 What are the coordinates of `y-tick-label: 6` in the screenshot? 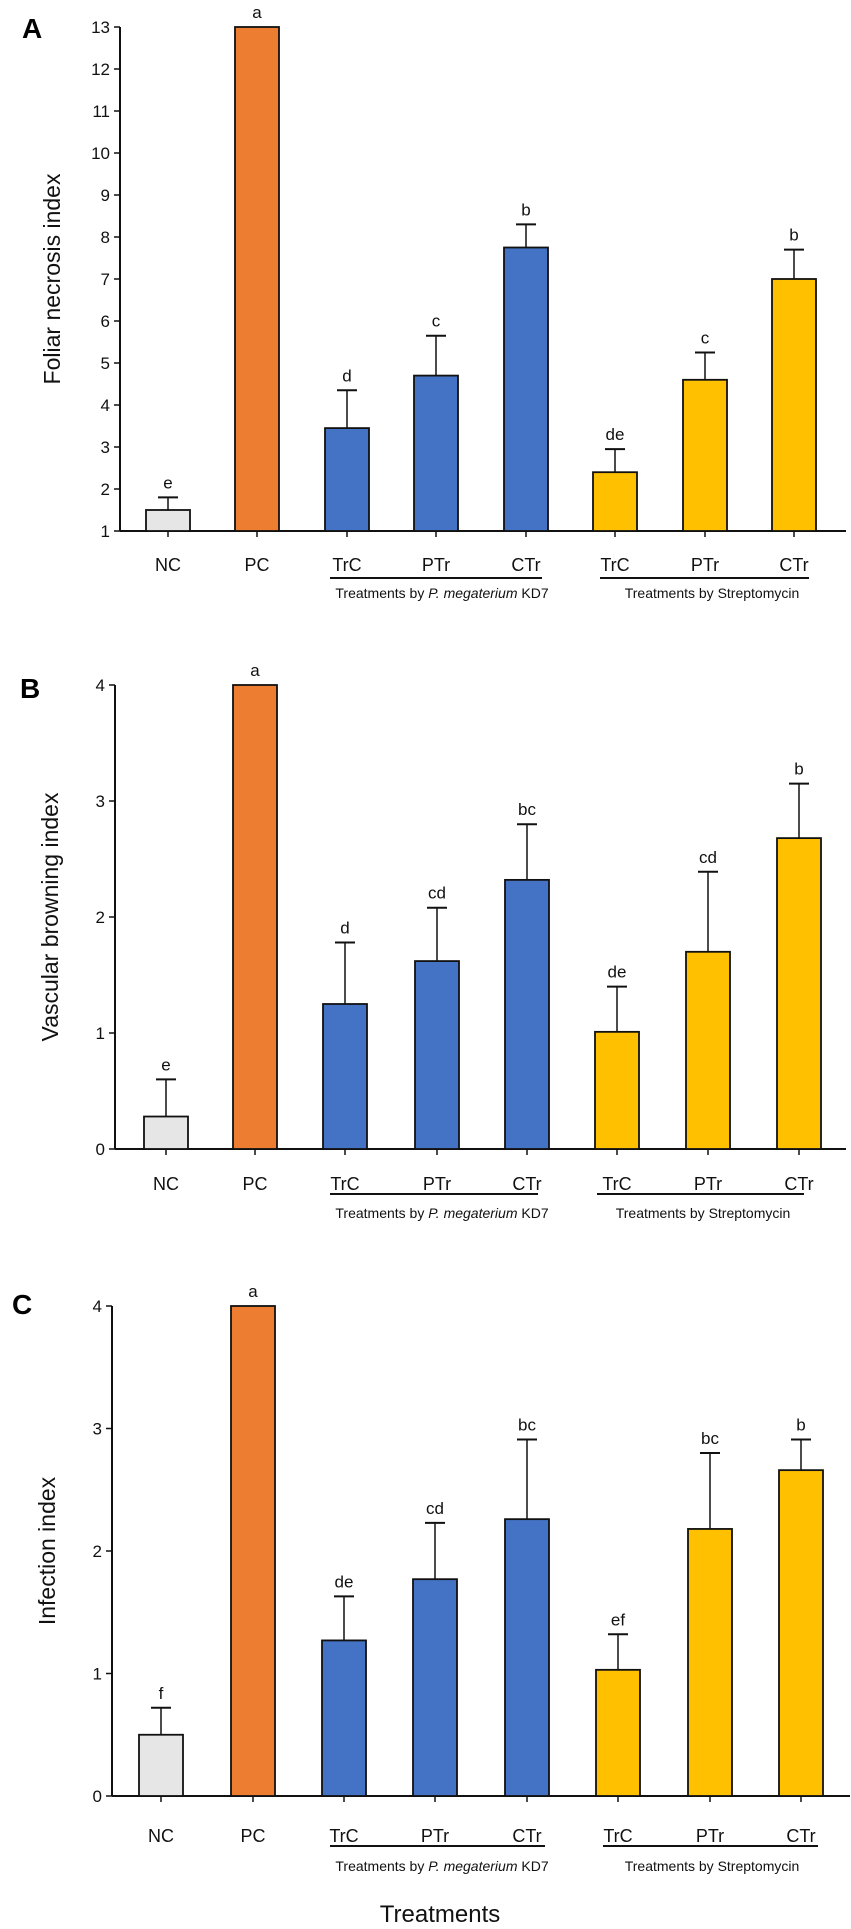 It's located at (105, 321).